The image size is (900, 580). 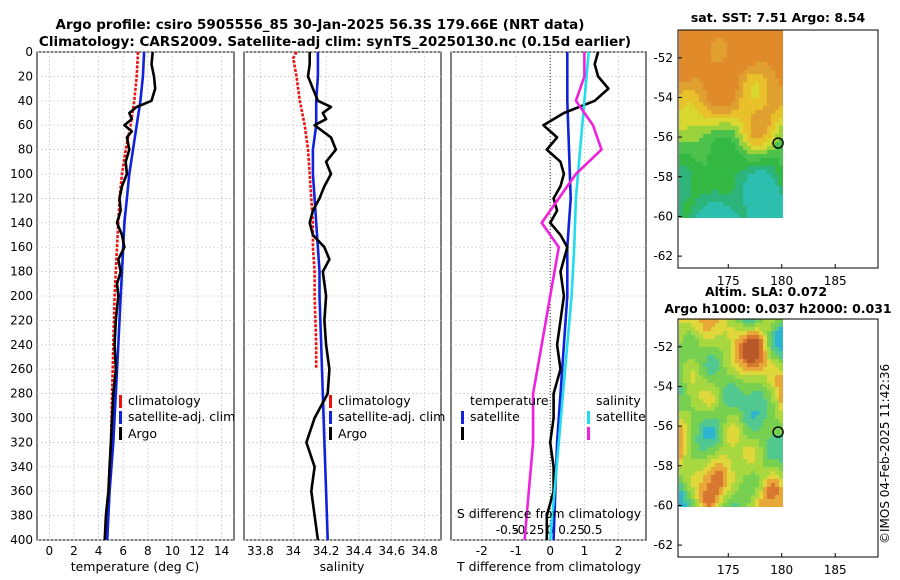 I want to click on sst-map-frame, so click(x=778, y=149).